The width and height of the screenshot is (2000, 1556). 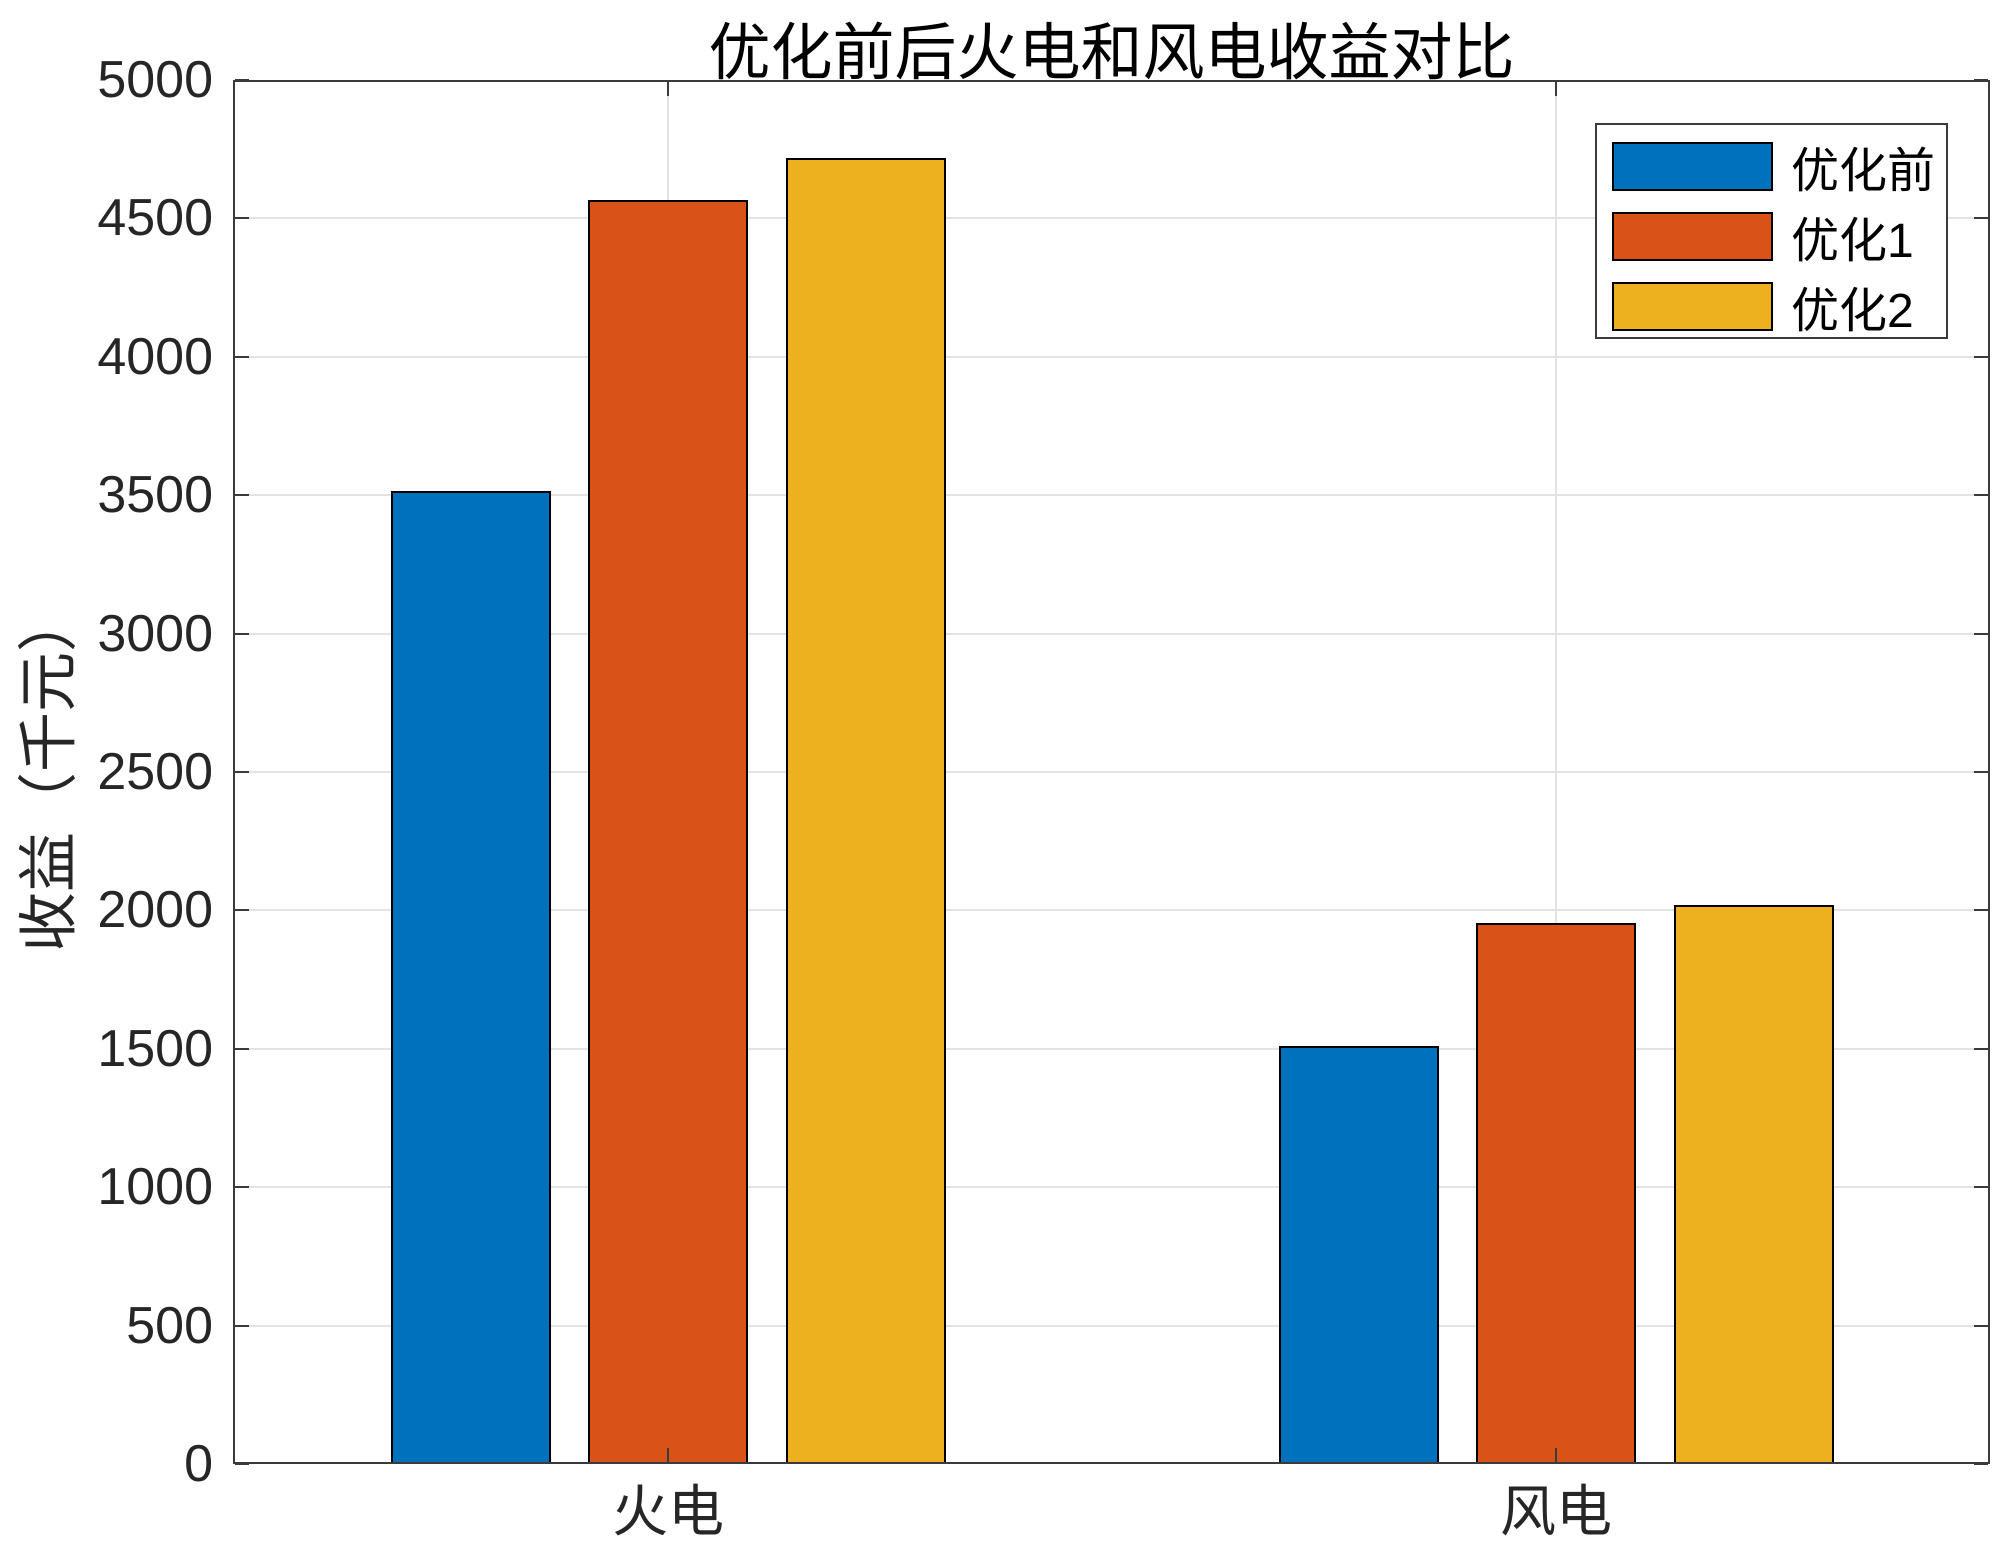 What do you see at coordinates (155, 772) in the screenshot?
I see `y-tick-label: 2500` at bounding box center [155, 772].